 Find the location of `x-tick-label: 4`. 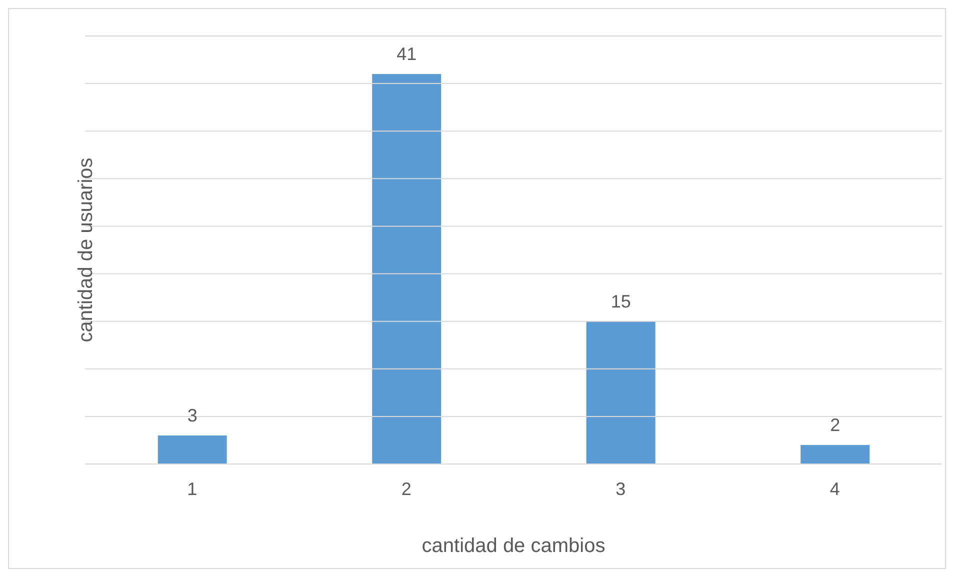

x-tick-label: 4 is located at coordinates (835, 488).